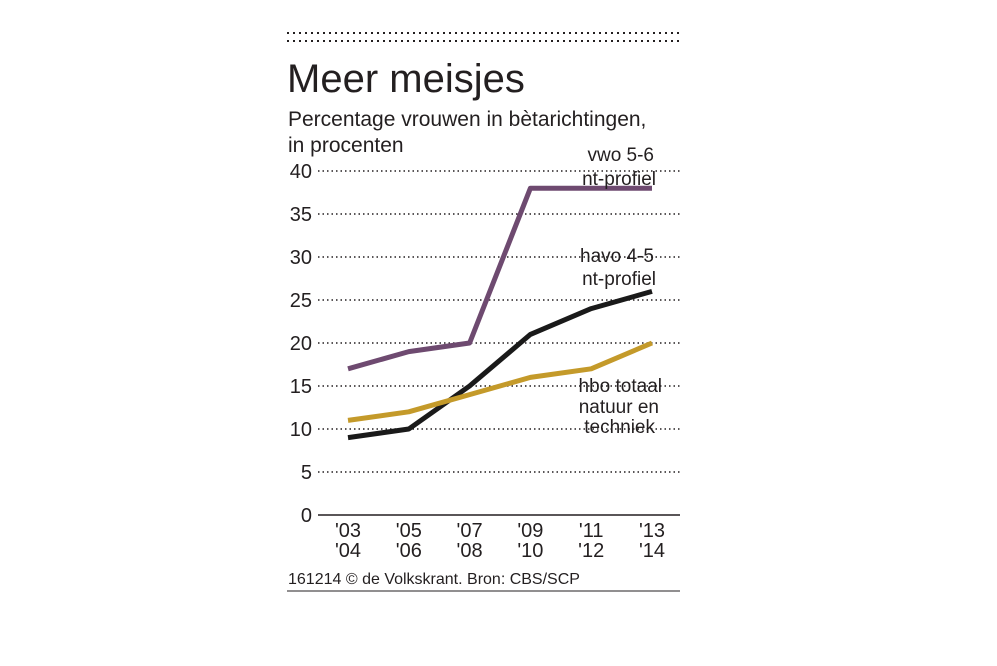 The width and height of the screenshot is (997, 666). Describe the element at coordinates (346, 145) in the screenshot. I see `chart-subtitle-line-2: in procenten` at that location.